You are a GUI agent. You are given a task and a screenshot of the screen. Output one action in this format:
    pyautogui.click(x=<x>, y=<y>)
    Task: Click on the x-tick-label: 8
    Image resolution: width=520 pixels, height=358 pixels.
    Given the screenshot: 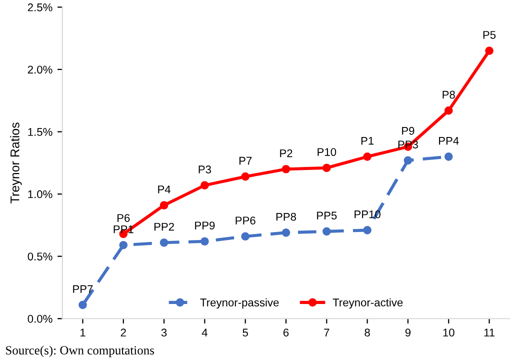 What is the action you would take?
    pyautogui.click(x=367, y=332)
    